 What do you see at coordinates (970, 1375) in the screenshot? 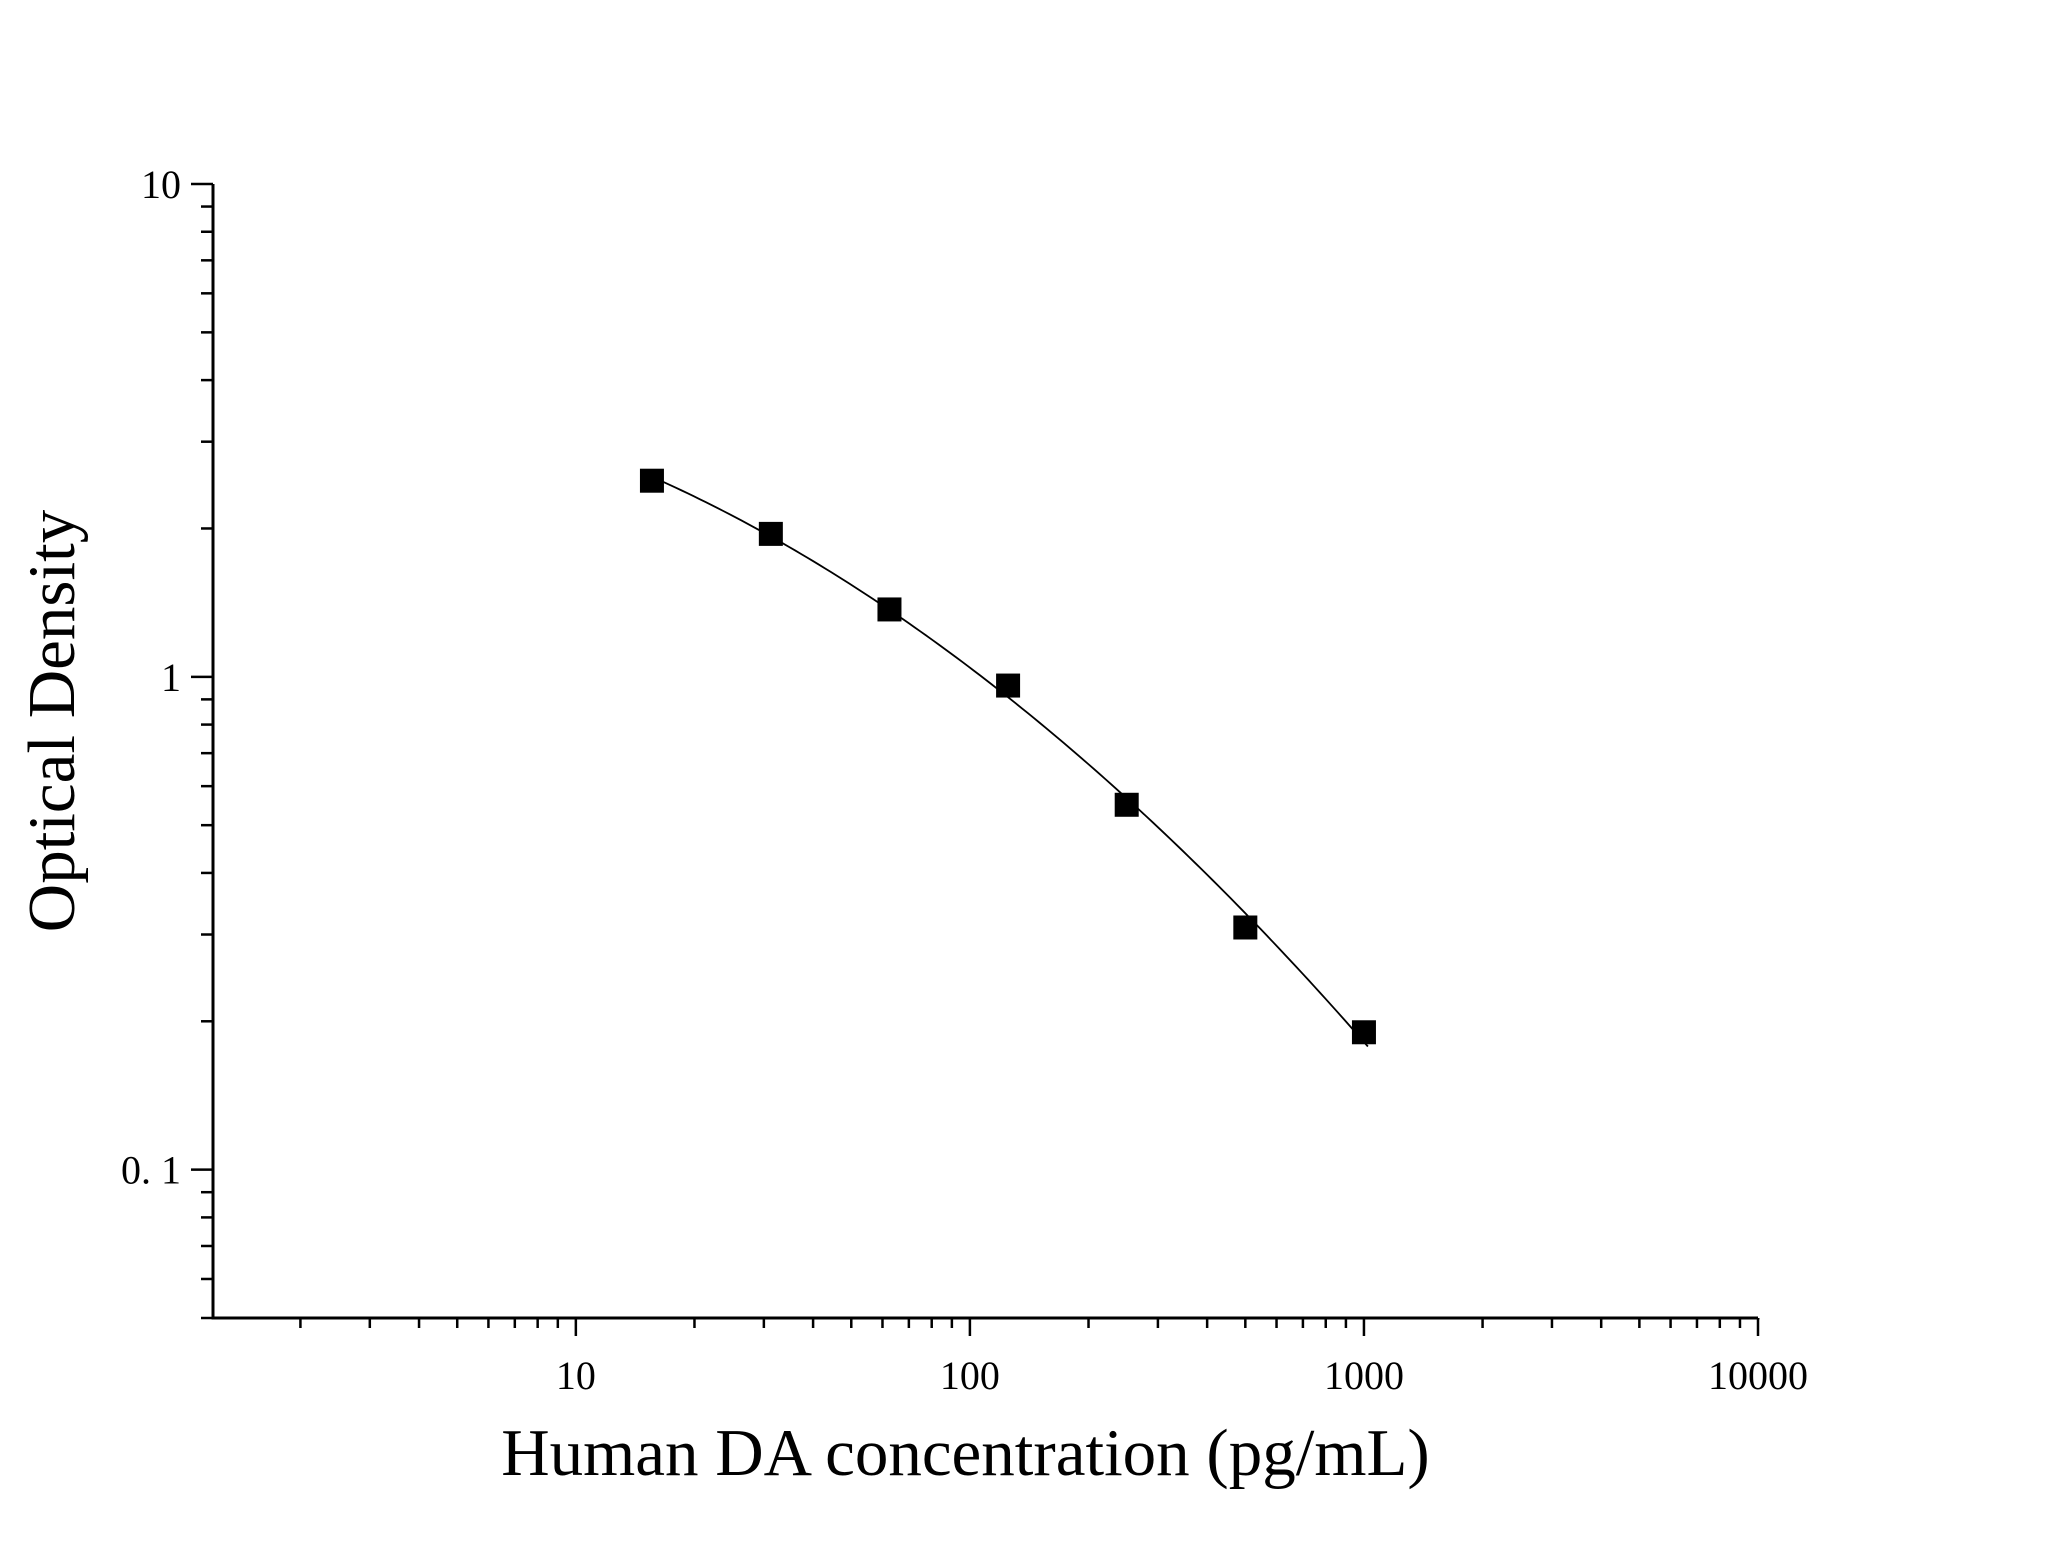
I see `x-tick-label: 100` at bounding box center [970, 1375].